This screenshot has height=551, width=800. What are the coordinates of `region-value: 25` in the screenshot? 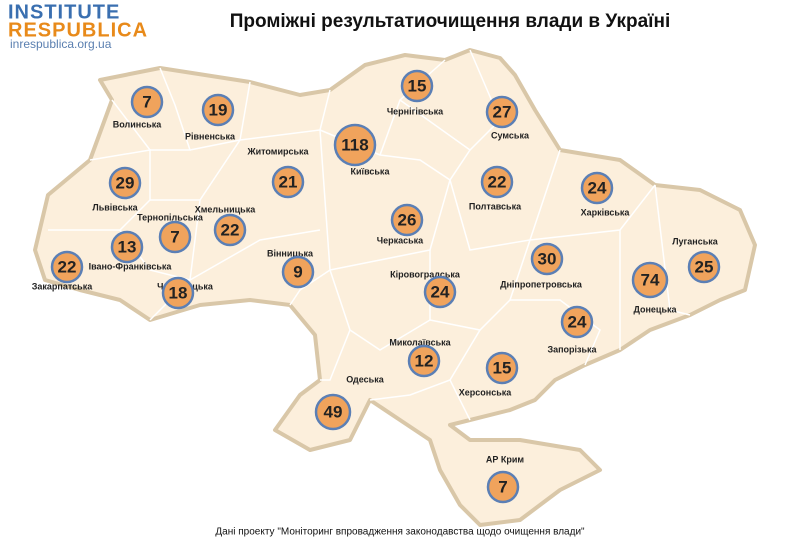 It's located at (704, 266).